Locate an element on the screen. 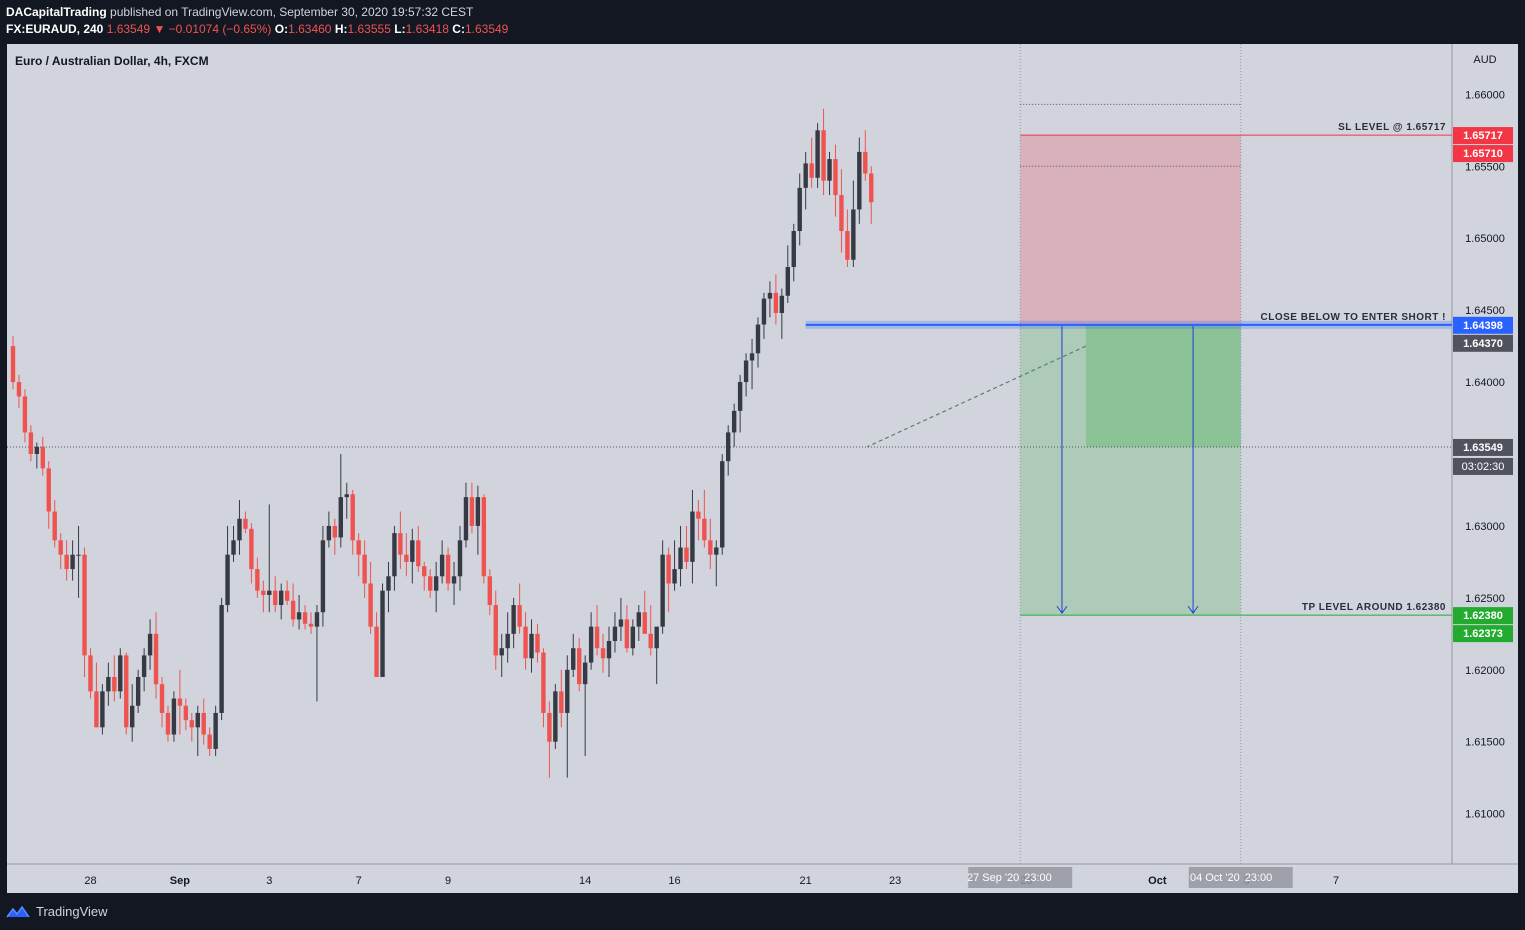 Image resolution: width=1525 pixels, height=930 pixels. dashed-trendline is located at coordinates (976, 396).